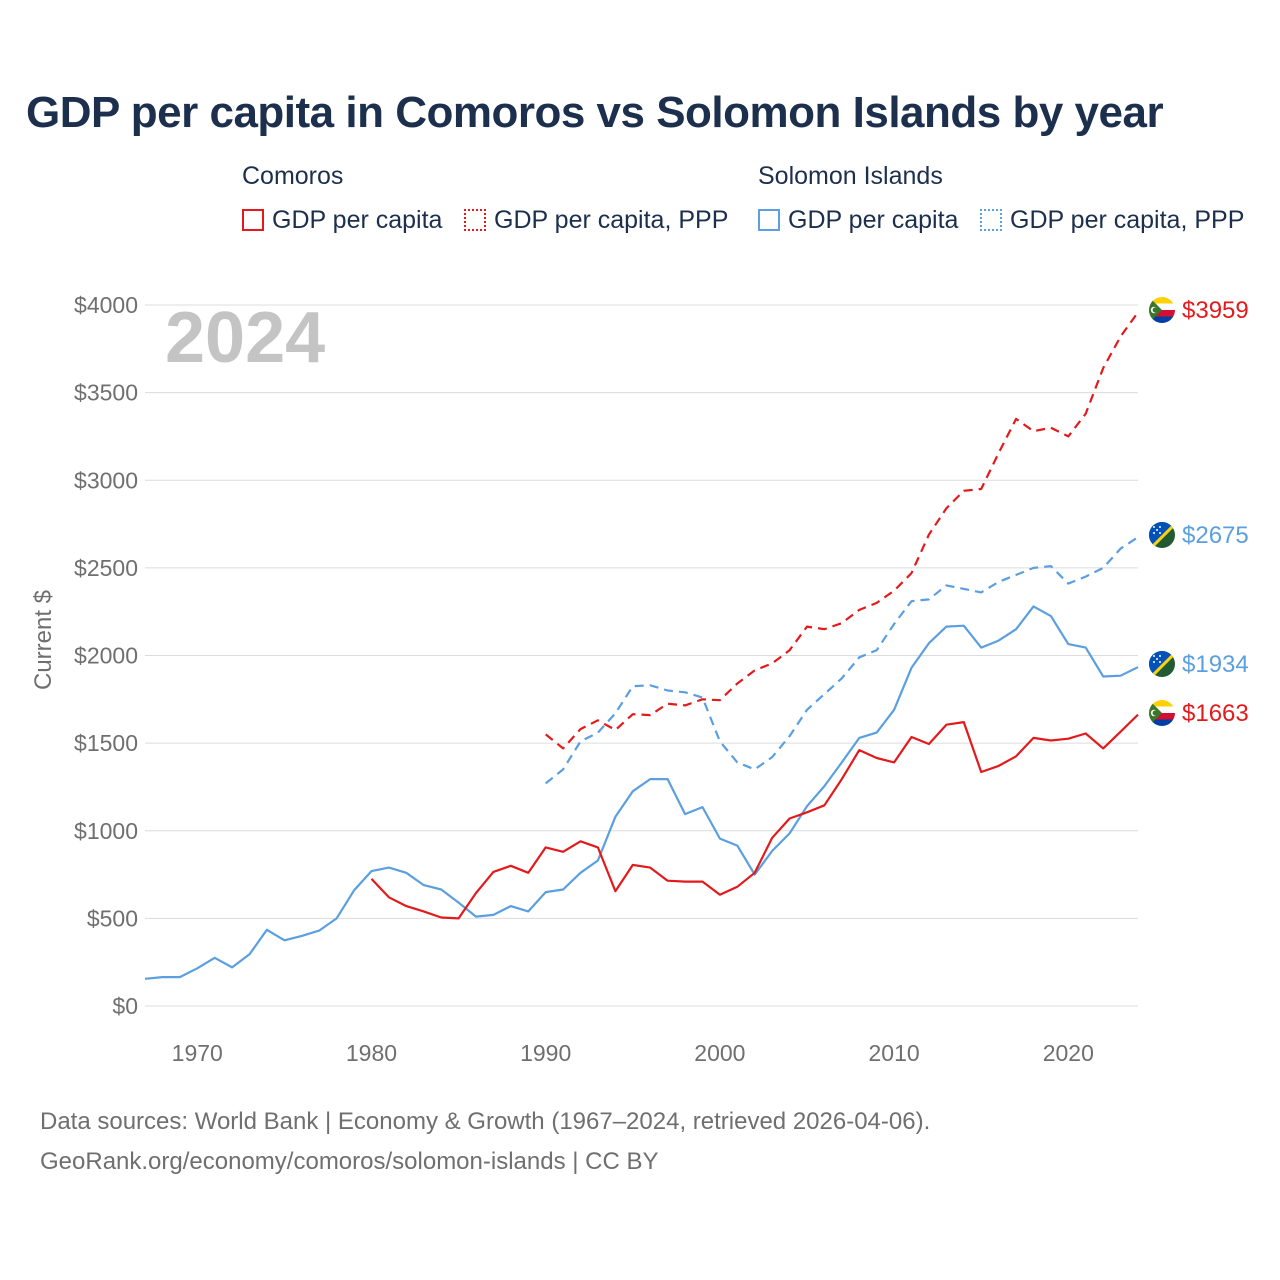 The image size is (1280, 1280). What do you see at coordinates (371, 1053) in the screenshot?
I see `x-tick-label: 1980` at bounding box center [371, 1053].